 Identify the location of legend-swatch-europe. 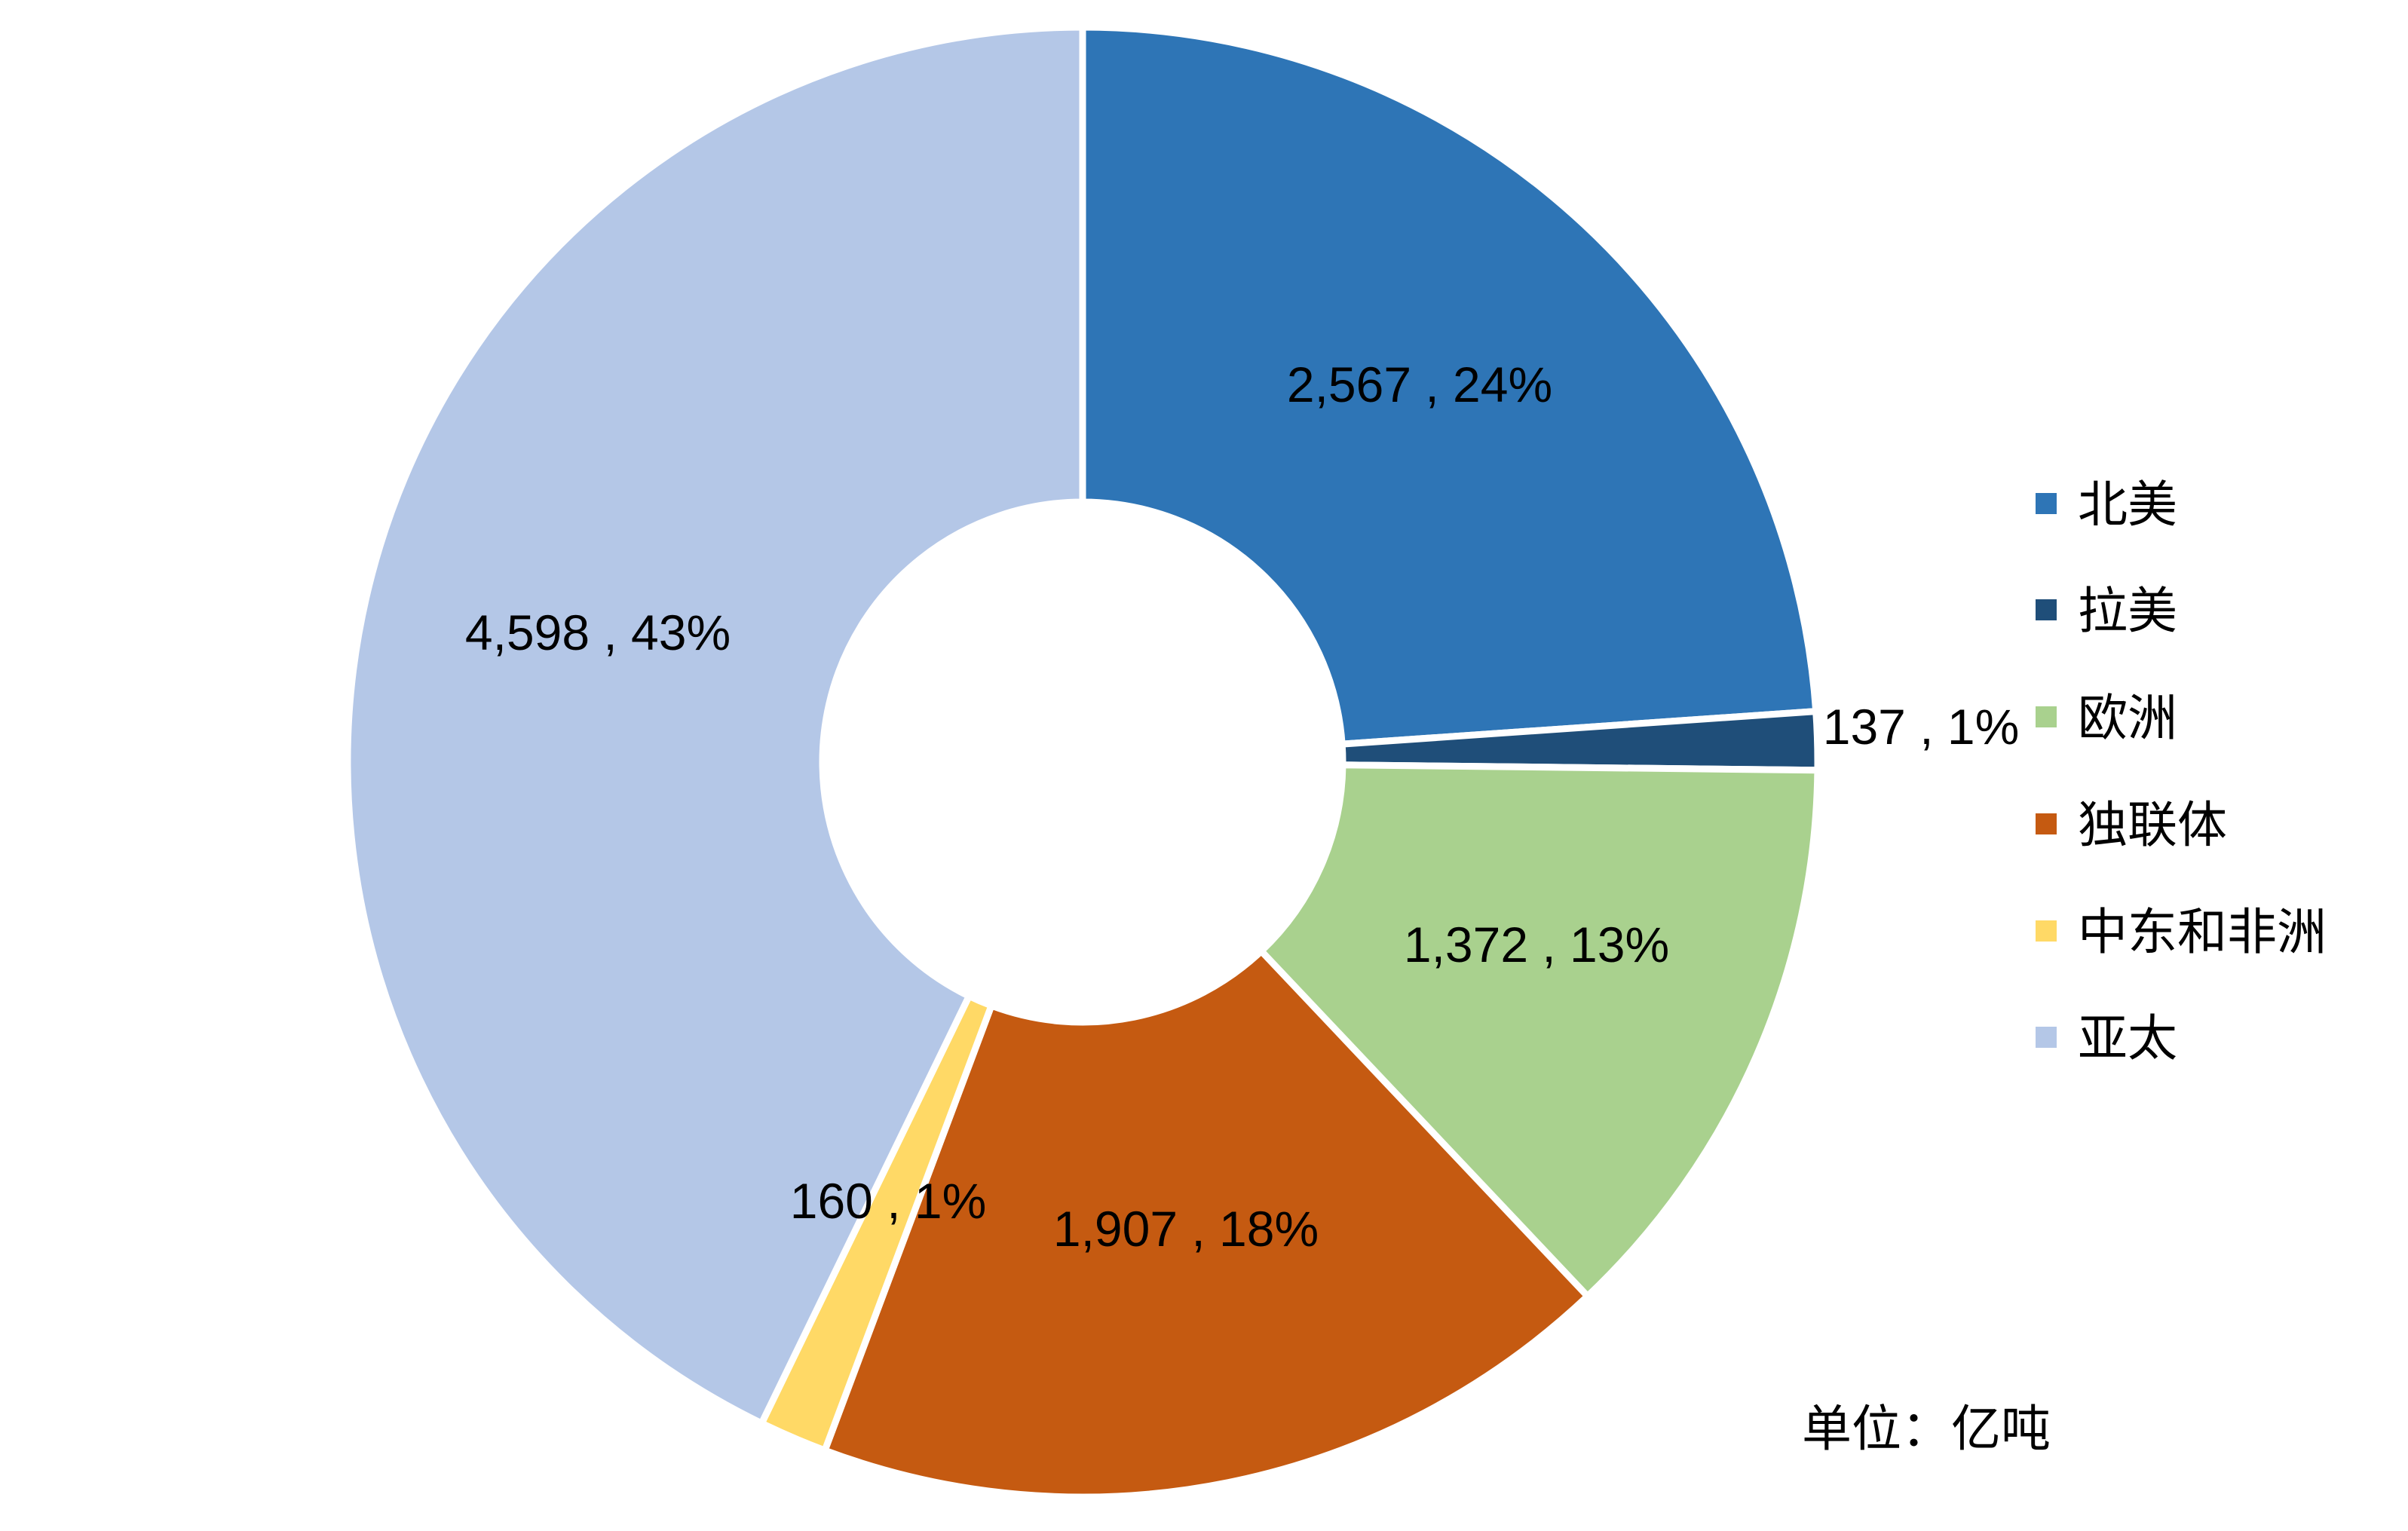
(2046, 716).